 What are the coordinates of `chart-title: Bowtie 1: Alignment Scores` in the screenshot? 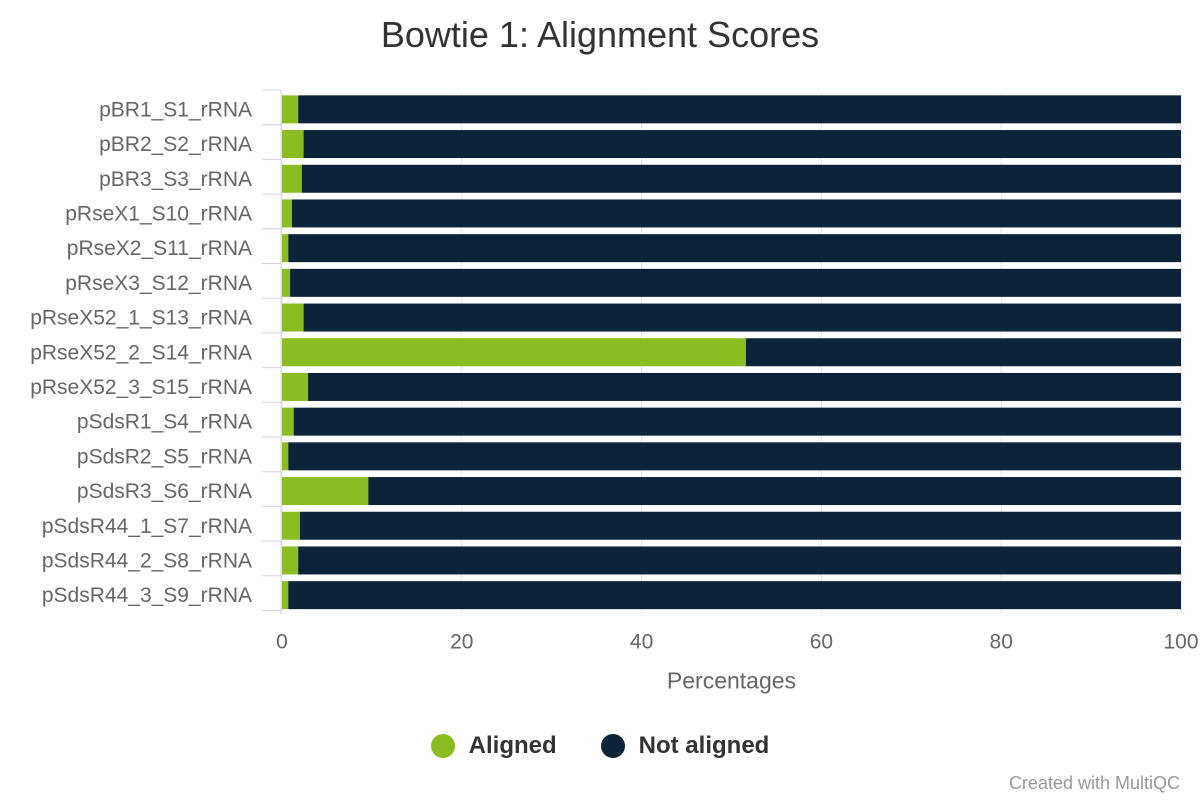 It's located at (600, 34).